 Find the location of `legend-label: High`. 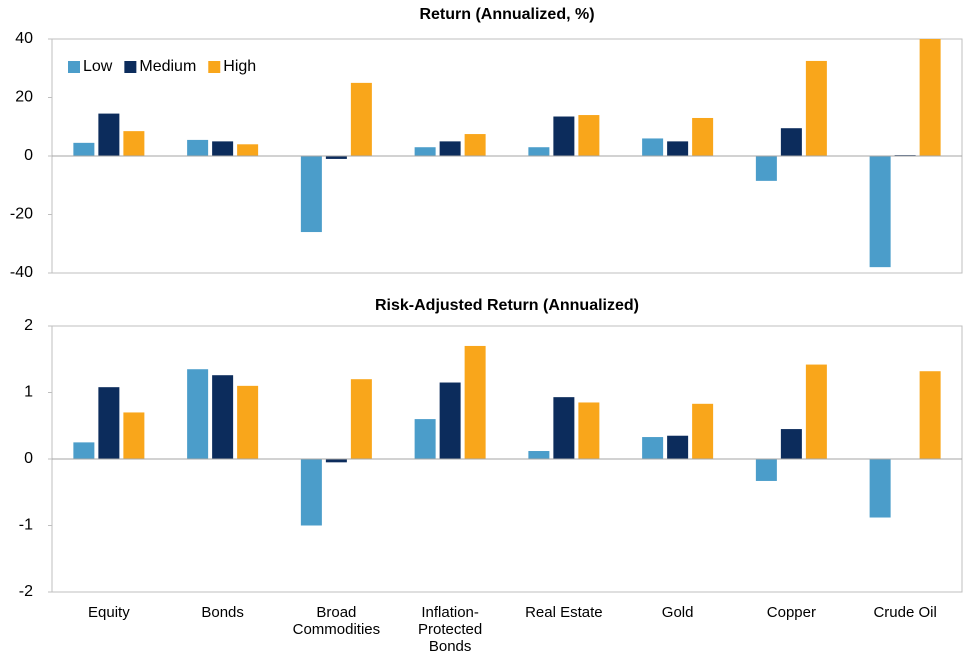

legend-label: High is located at coordinates (239, 66).